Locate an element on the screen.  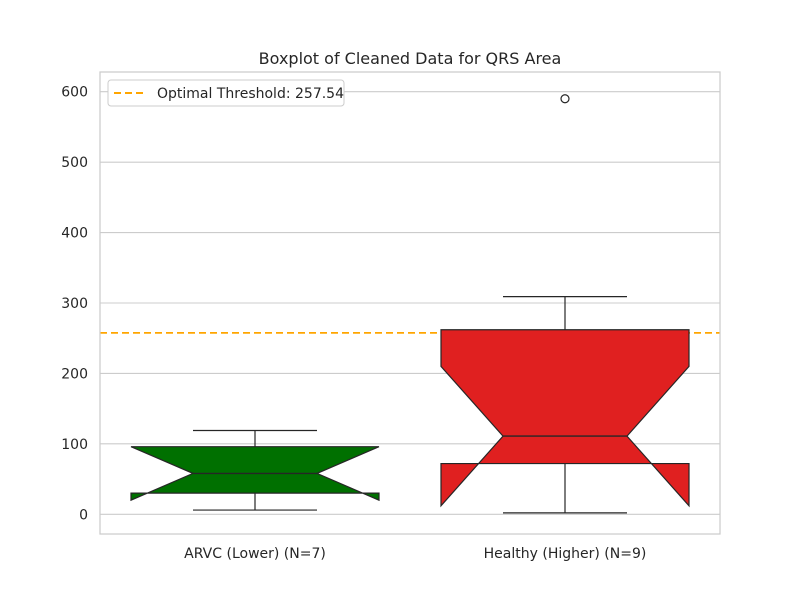
x-tick-label: Healthy (Higher) (N=9) is located at coordinates (565, 554).